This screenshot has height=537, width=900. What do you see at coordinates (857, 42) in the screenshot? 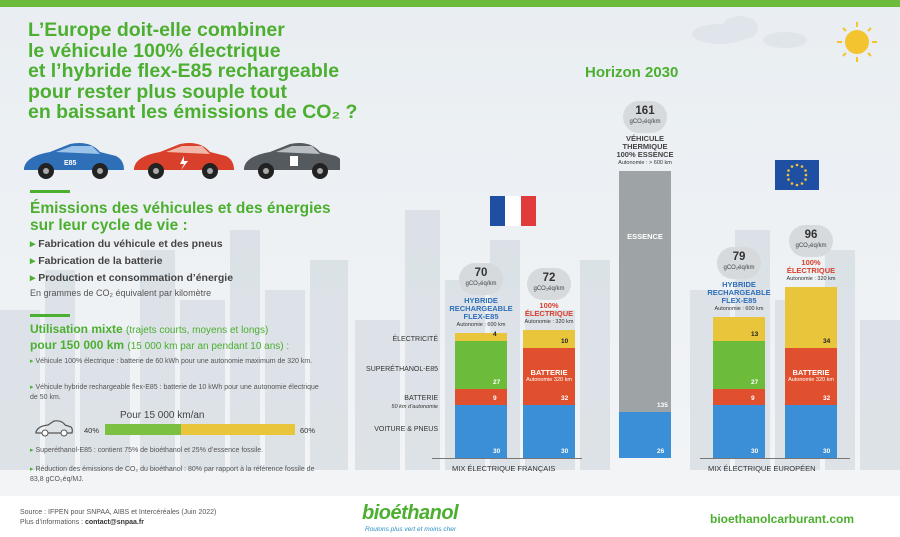
I see `sun-icon` at bounding box center [857, 42].